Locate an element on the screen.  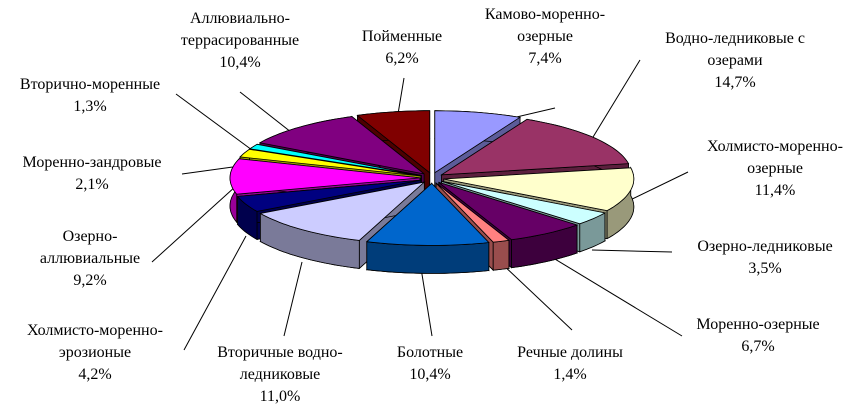
category-label: Моренно-озерные is located at coordinates (758, 324).